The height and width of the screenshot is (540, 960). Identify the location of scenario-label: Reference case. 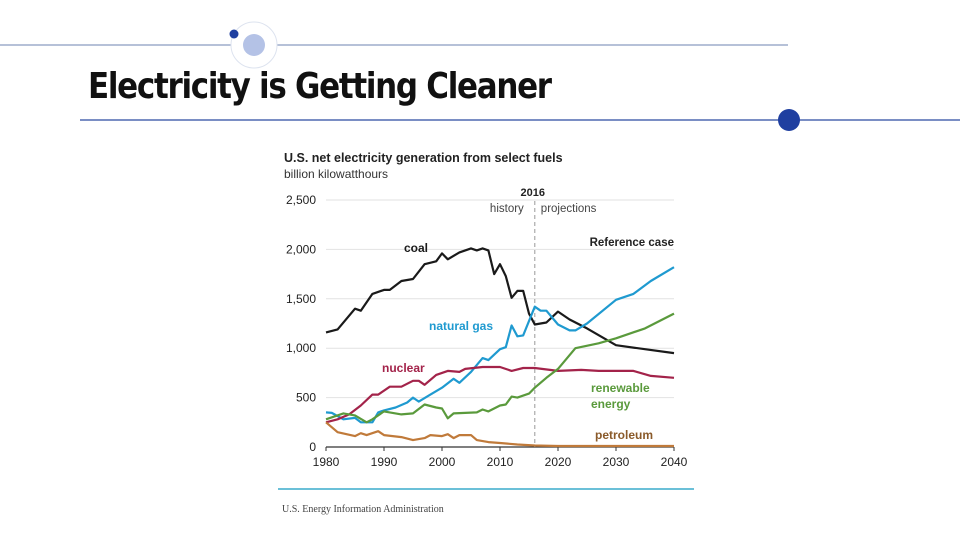
(632, 243).